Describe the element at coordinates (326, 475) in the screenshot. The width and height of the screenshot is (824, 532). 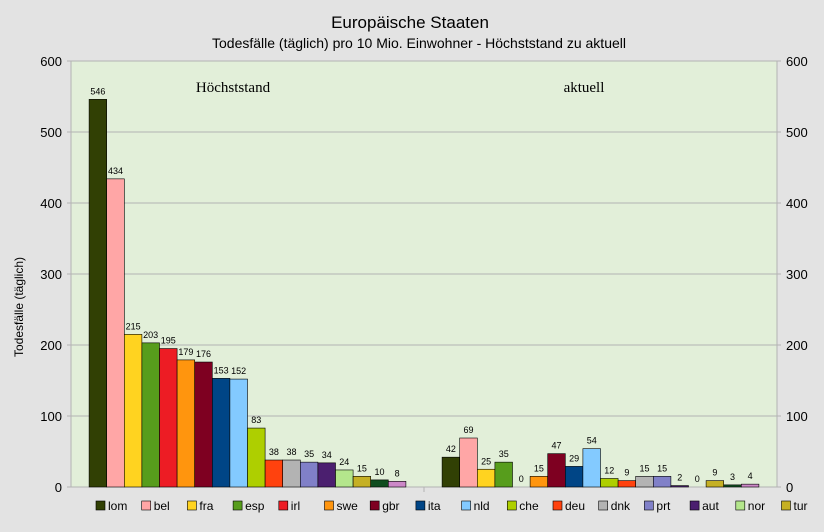
I see `bar-aut-peak` at that location.